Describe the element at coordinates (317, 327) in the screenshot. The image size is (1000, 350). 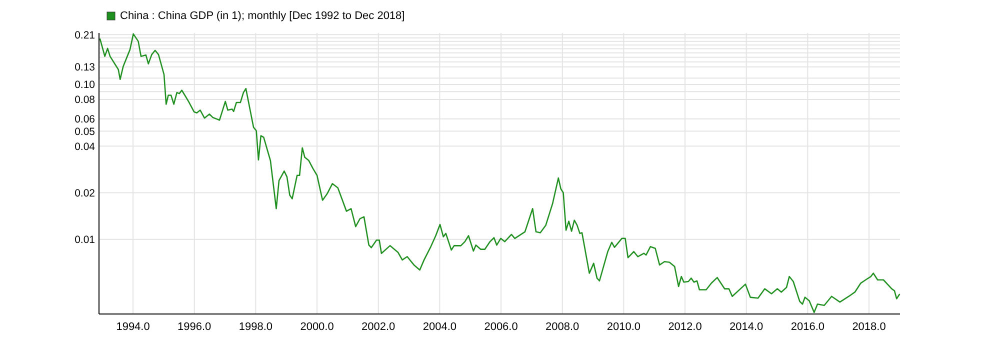
I see `x-tick-label: 2000.0` at that location.